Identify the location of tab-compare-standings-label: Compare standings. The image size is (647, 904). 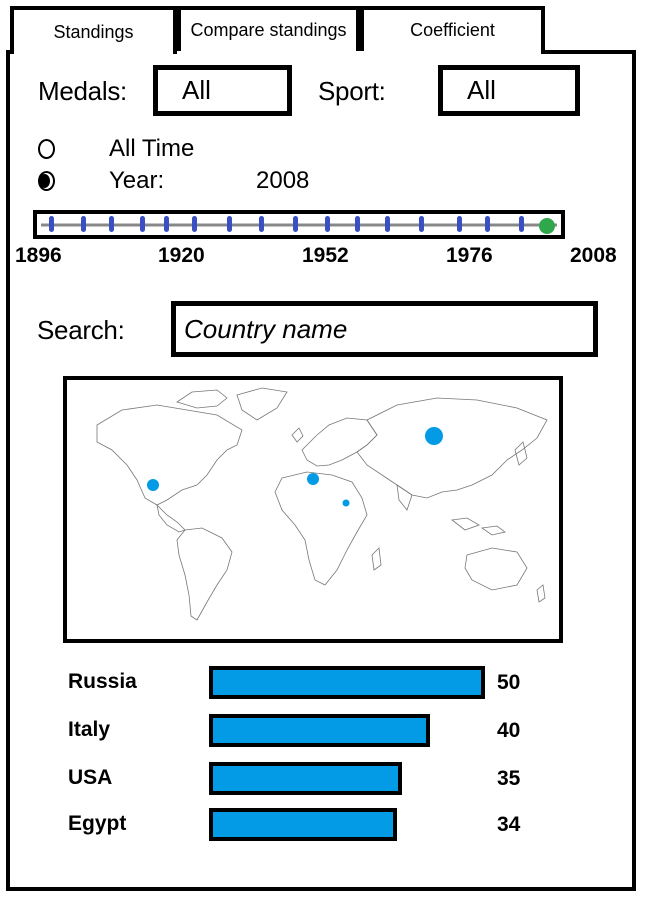
(268, 30).